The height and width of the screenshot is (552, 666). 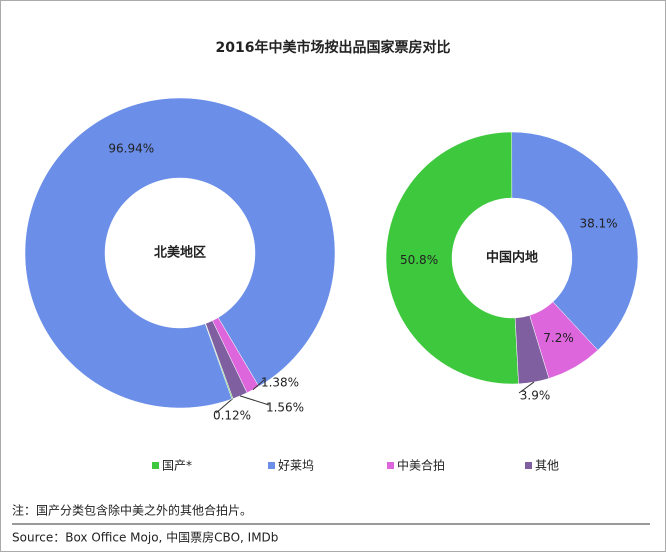 What do you see at coordinates (145, 537) in the screenshot?
I see `source: Source：Box Office Mojo, 中国票房CBO, IMDb` at bounding box center [145, 537].